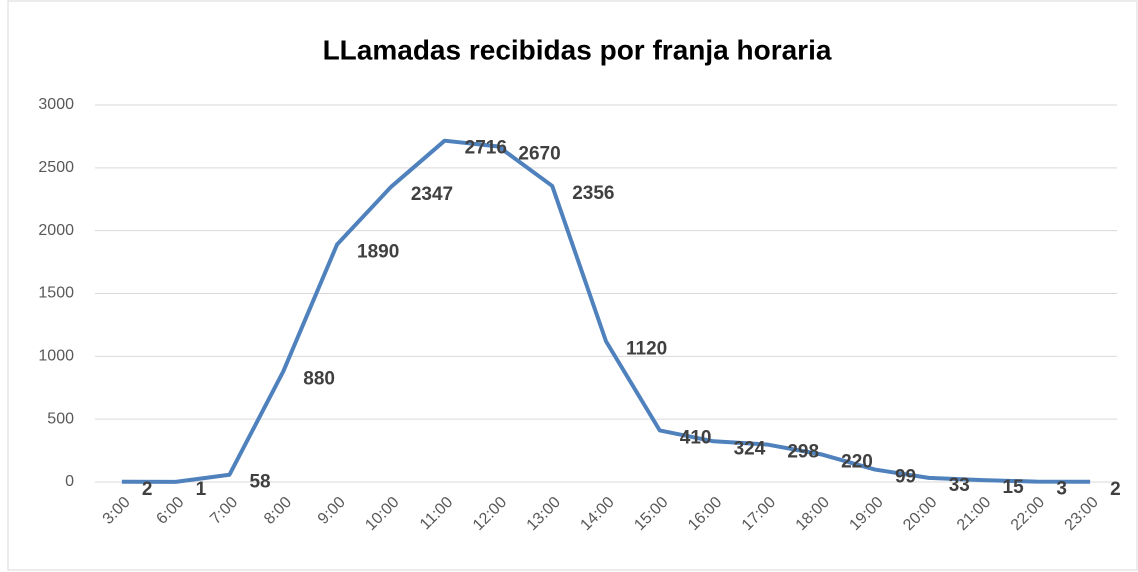  I want to click on y-tick-label: 3000, so click(56, 104).